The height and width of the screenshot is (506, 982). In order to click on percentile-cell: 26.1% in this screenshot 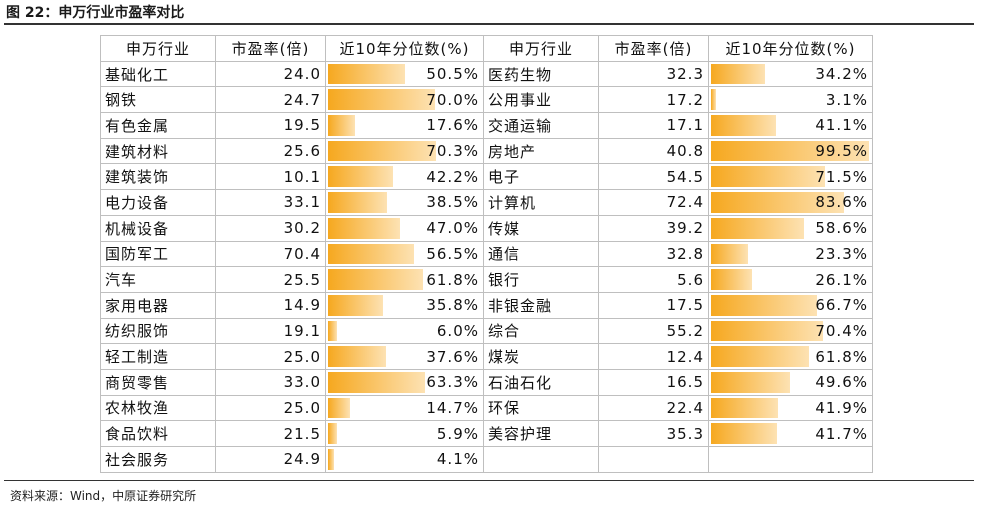, I will do `click(790, 279)`.